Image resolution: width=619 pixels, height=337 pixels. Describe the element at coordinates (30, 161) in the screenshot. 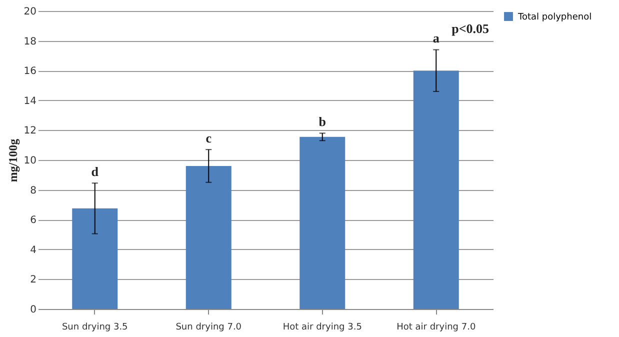

I see `y-tick-label: 10` at that location.